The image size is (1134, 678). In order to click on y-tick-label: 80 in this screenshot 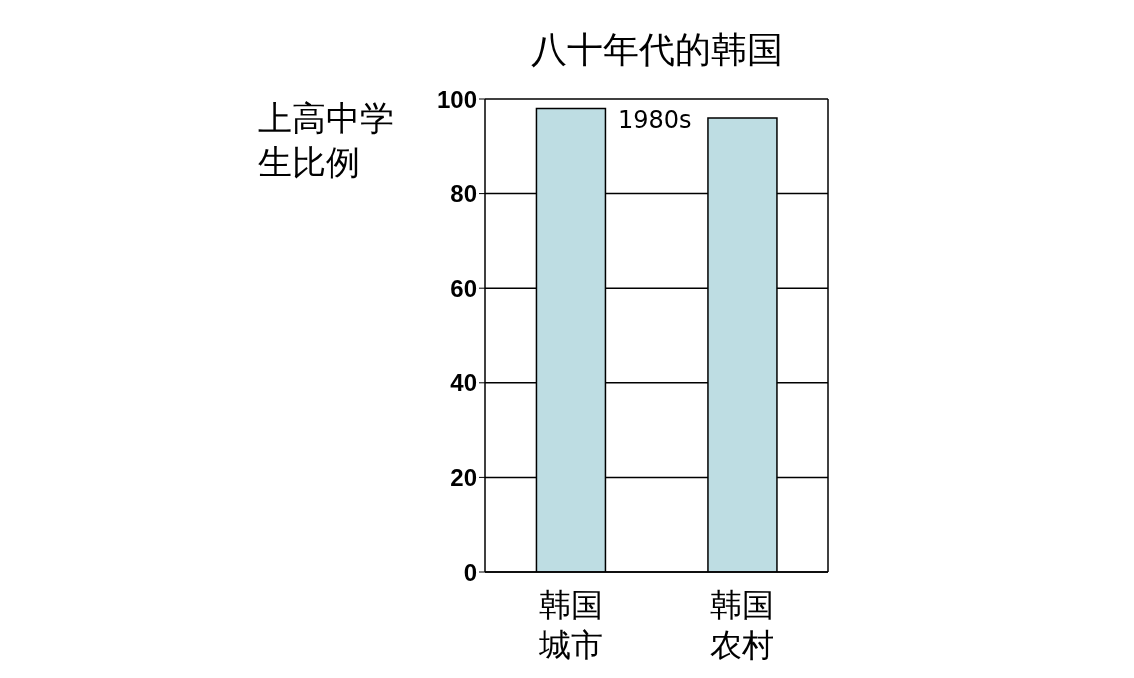, I will do `click(463, 194)`.